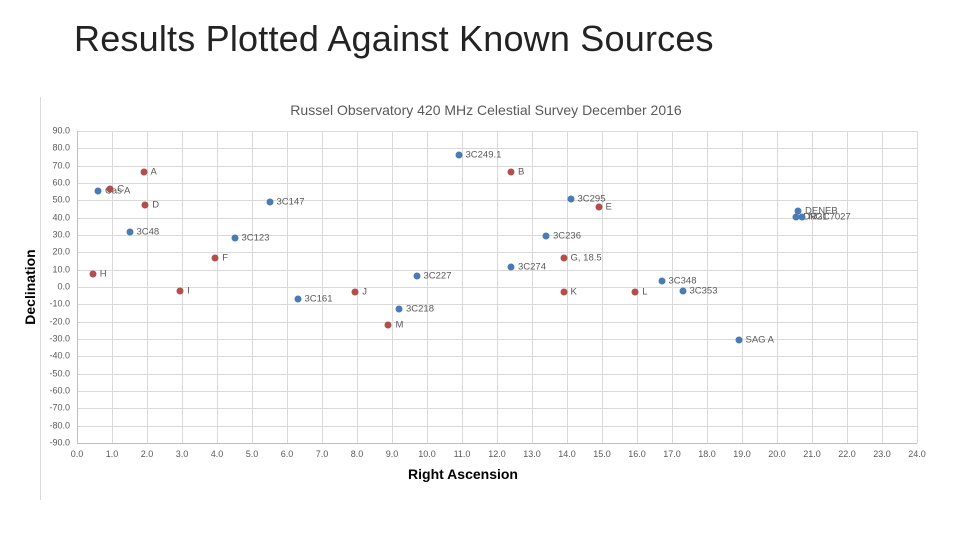 Image resolution: width=960 pixels, height=540 pixels. Describe the element at coordinates (59, 321) in the screenshot. I see `y-tick-label: -20.0` at that location.